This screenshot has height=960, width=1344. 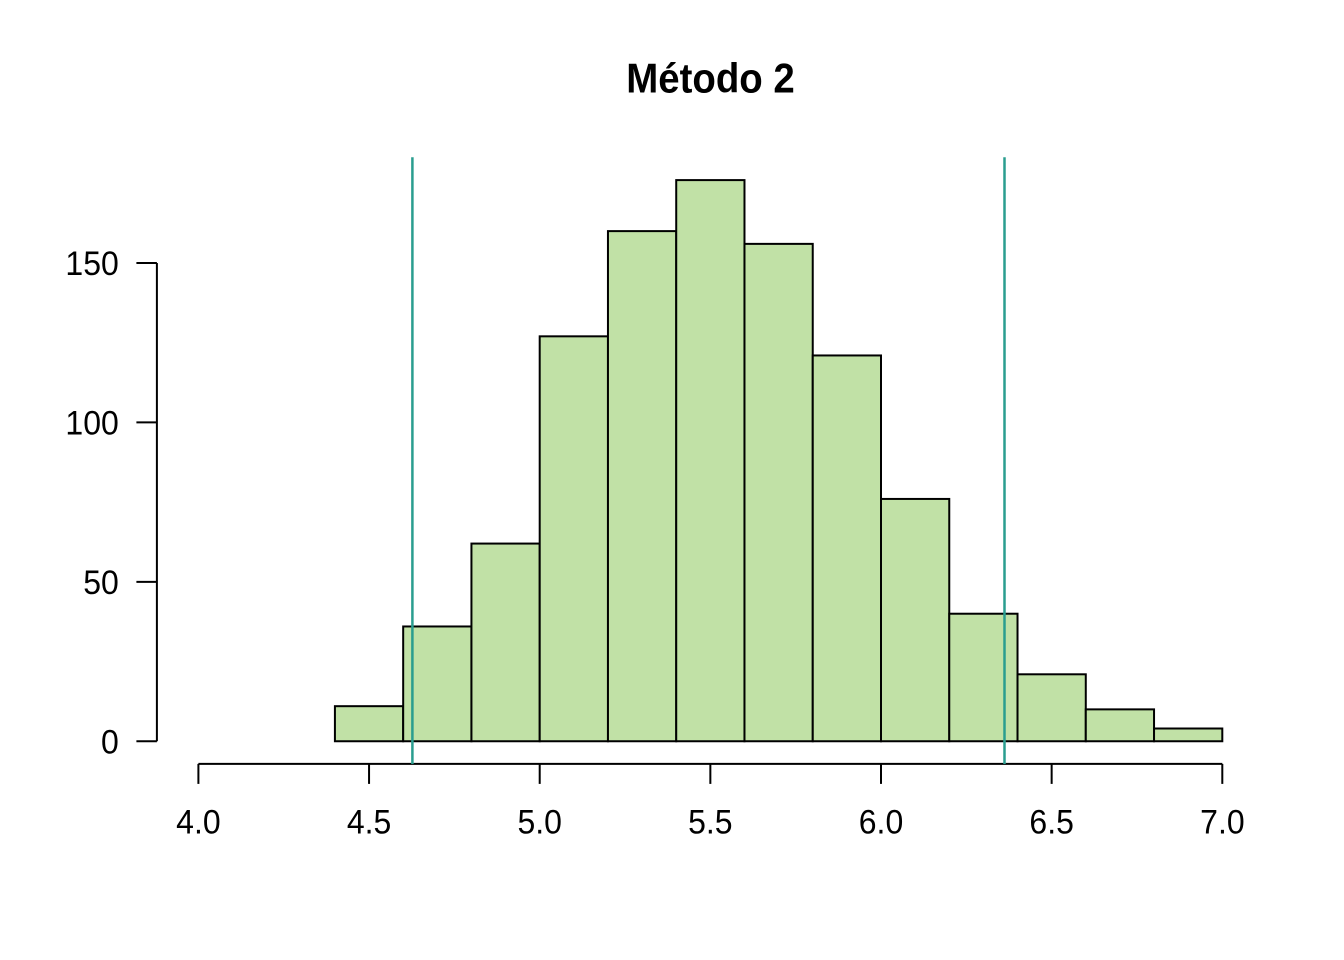 I want to click on svg-text: 100, so click(x=91, y=423).